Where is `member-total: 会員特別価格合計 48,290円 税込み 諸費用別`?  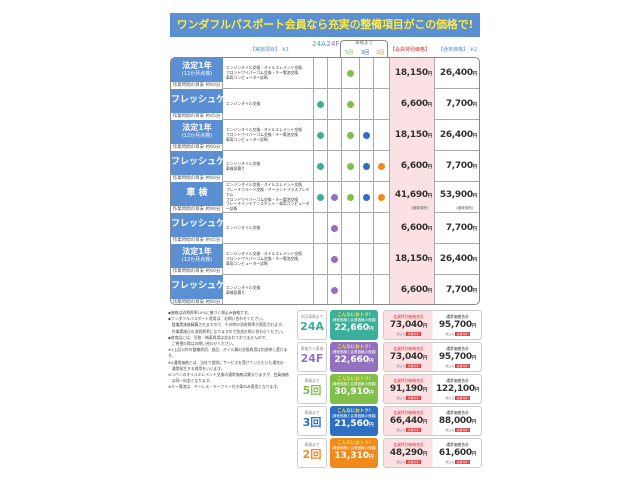
member-total: 会員特別価格合計 48,290円 税込み 諸費用別 is located at coordinates (408, 453).